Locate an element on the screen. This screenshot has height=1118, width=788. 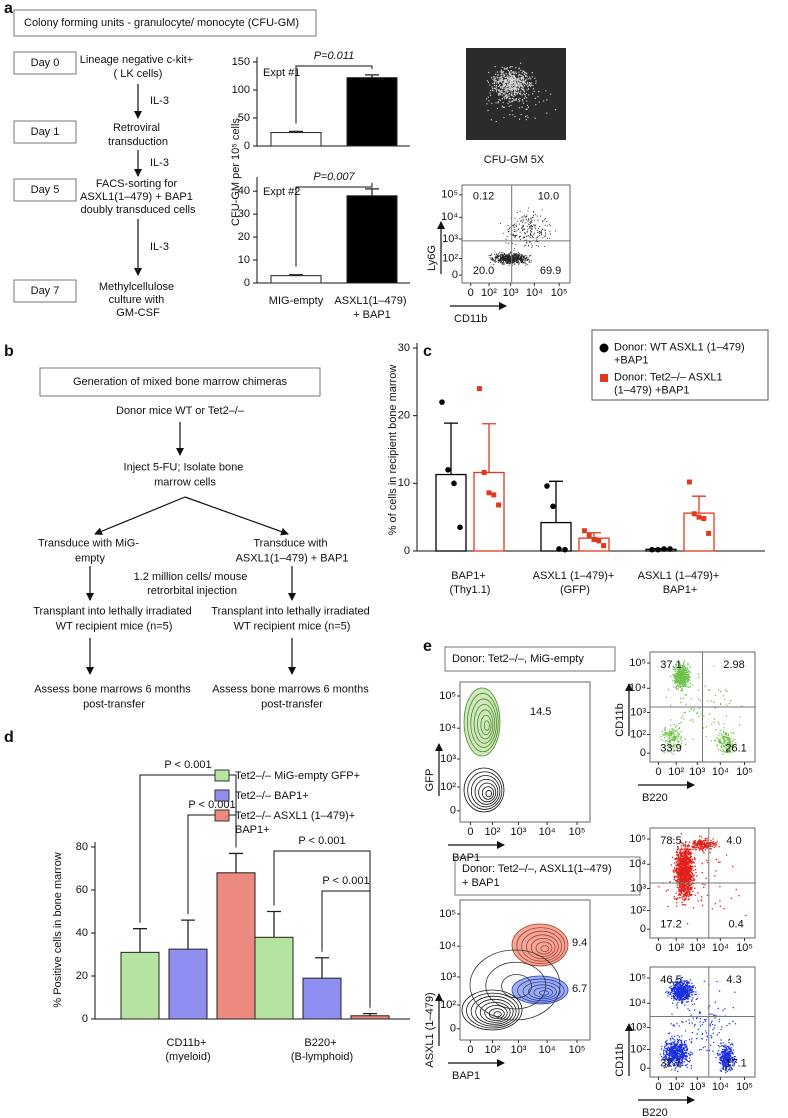
title-box is located at coordinates (180, 382).